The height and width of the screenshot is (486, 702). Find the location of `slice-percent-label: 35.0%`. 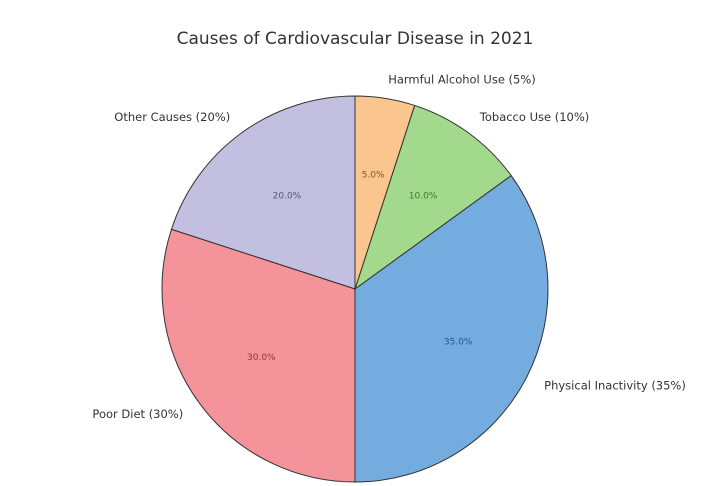

slice-percent-label: 35.0% is located at coordinates (458, 343).